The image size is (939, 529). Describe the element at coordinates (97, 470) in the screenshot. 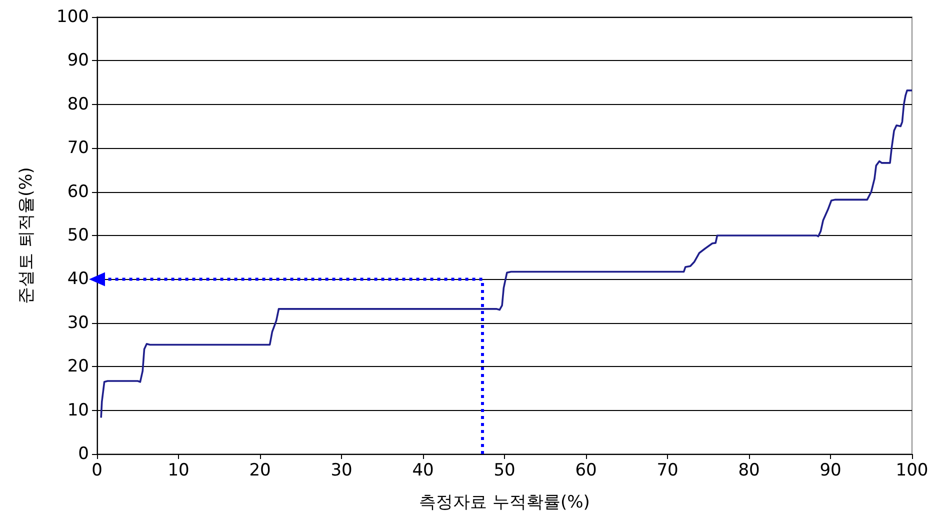

I see `x-tick-label: 0` at that location.